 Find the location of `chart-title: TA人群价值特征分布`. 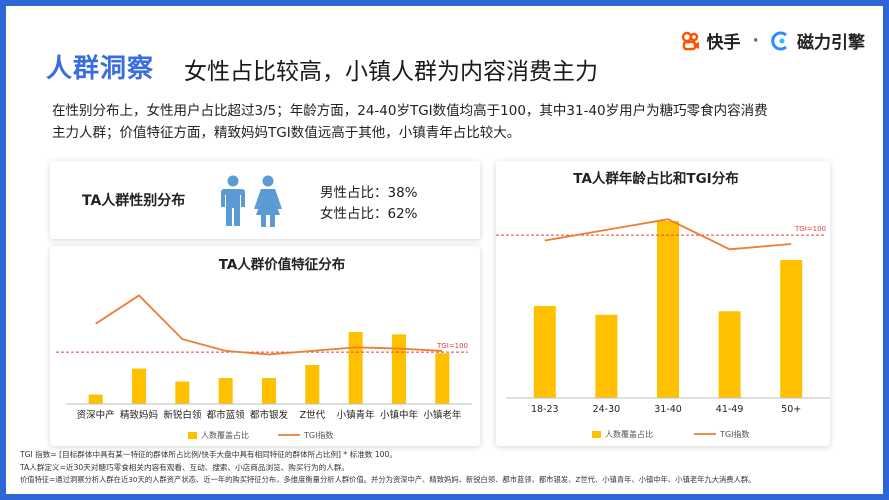

chart-title: TA人群价值特征分布 is located at coordinates (282, 264).